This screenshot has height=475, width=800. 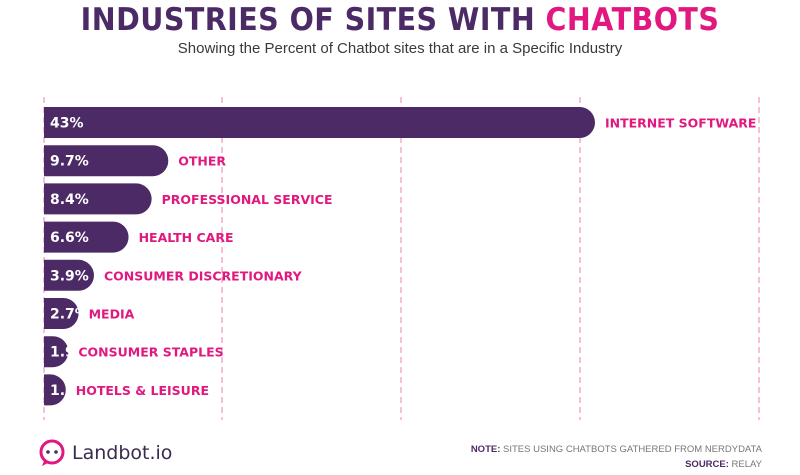 I want to click on landbot-logo-icon, so click(x=52, y=452).